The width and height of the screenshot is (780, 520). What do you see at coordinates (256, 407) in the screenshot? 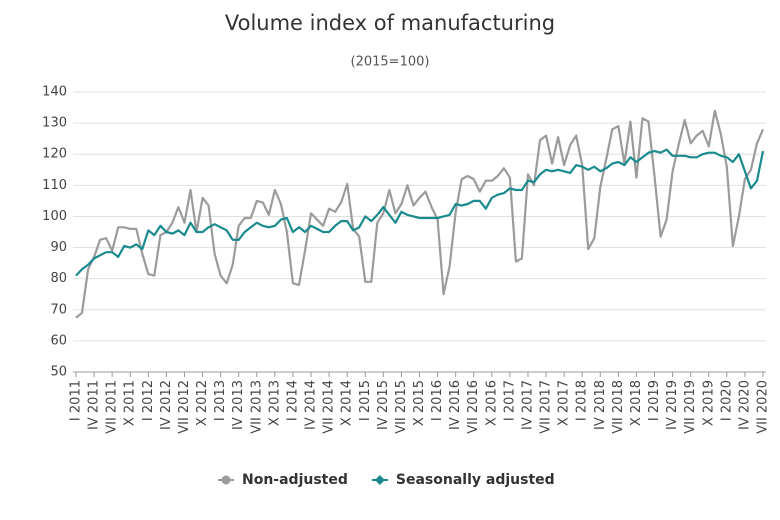
I see `x-tick-label: VII 2013` at bounding box center [256, 407].